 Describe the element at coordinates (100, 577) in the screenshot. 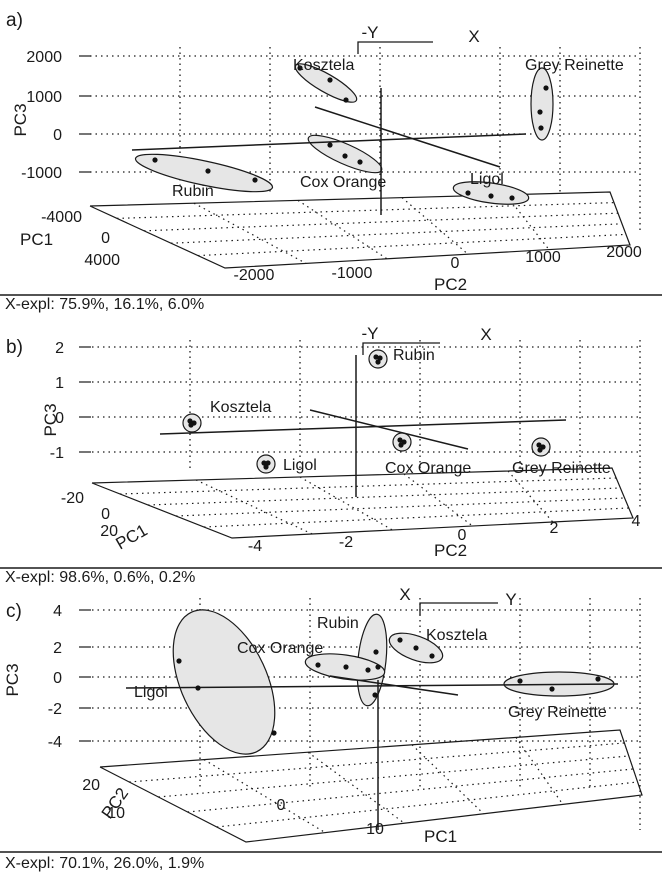

I see `explained-variance: X-expl: 98.6%, 0.6%, 0.2%` at that location.